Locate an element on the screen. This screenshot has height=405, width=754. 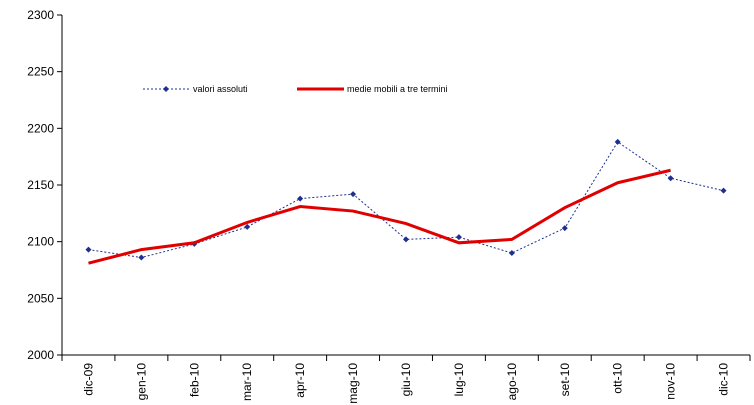
x-tick-label: ott-10 is located at coordinates (618, 378).